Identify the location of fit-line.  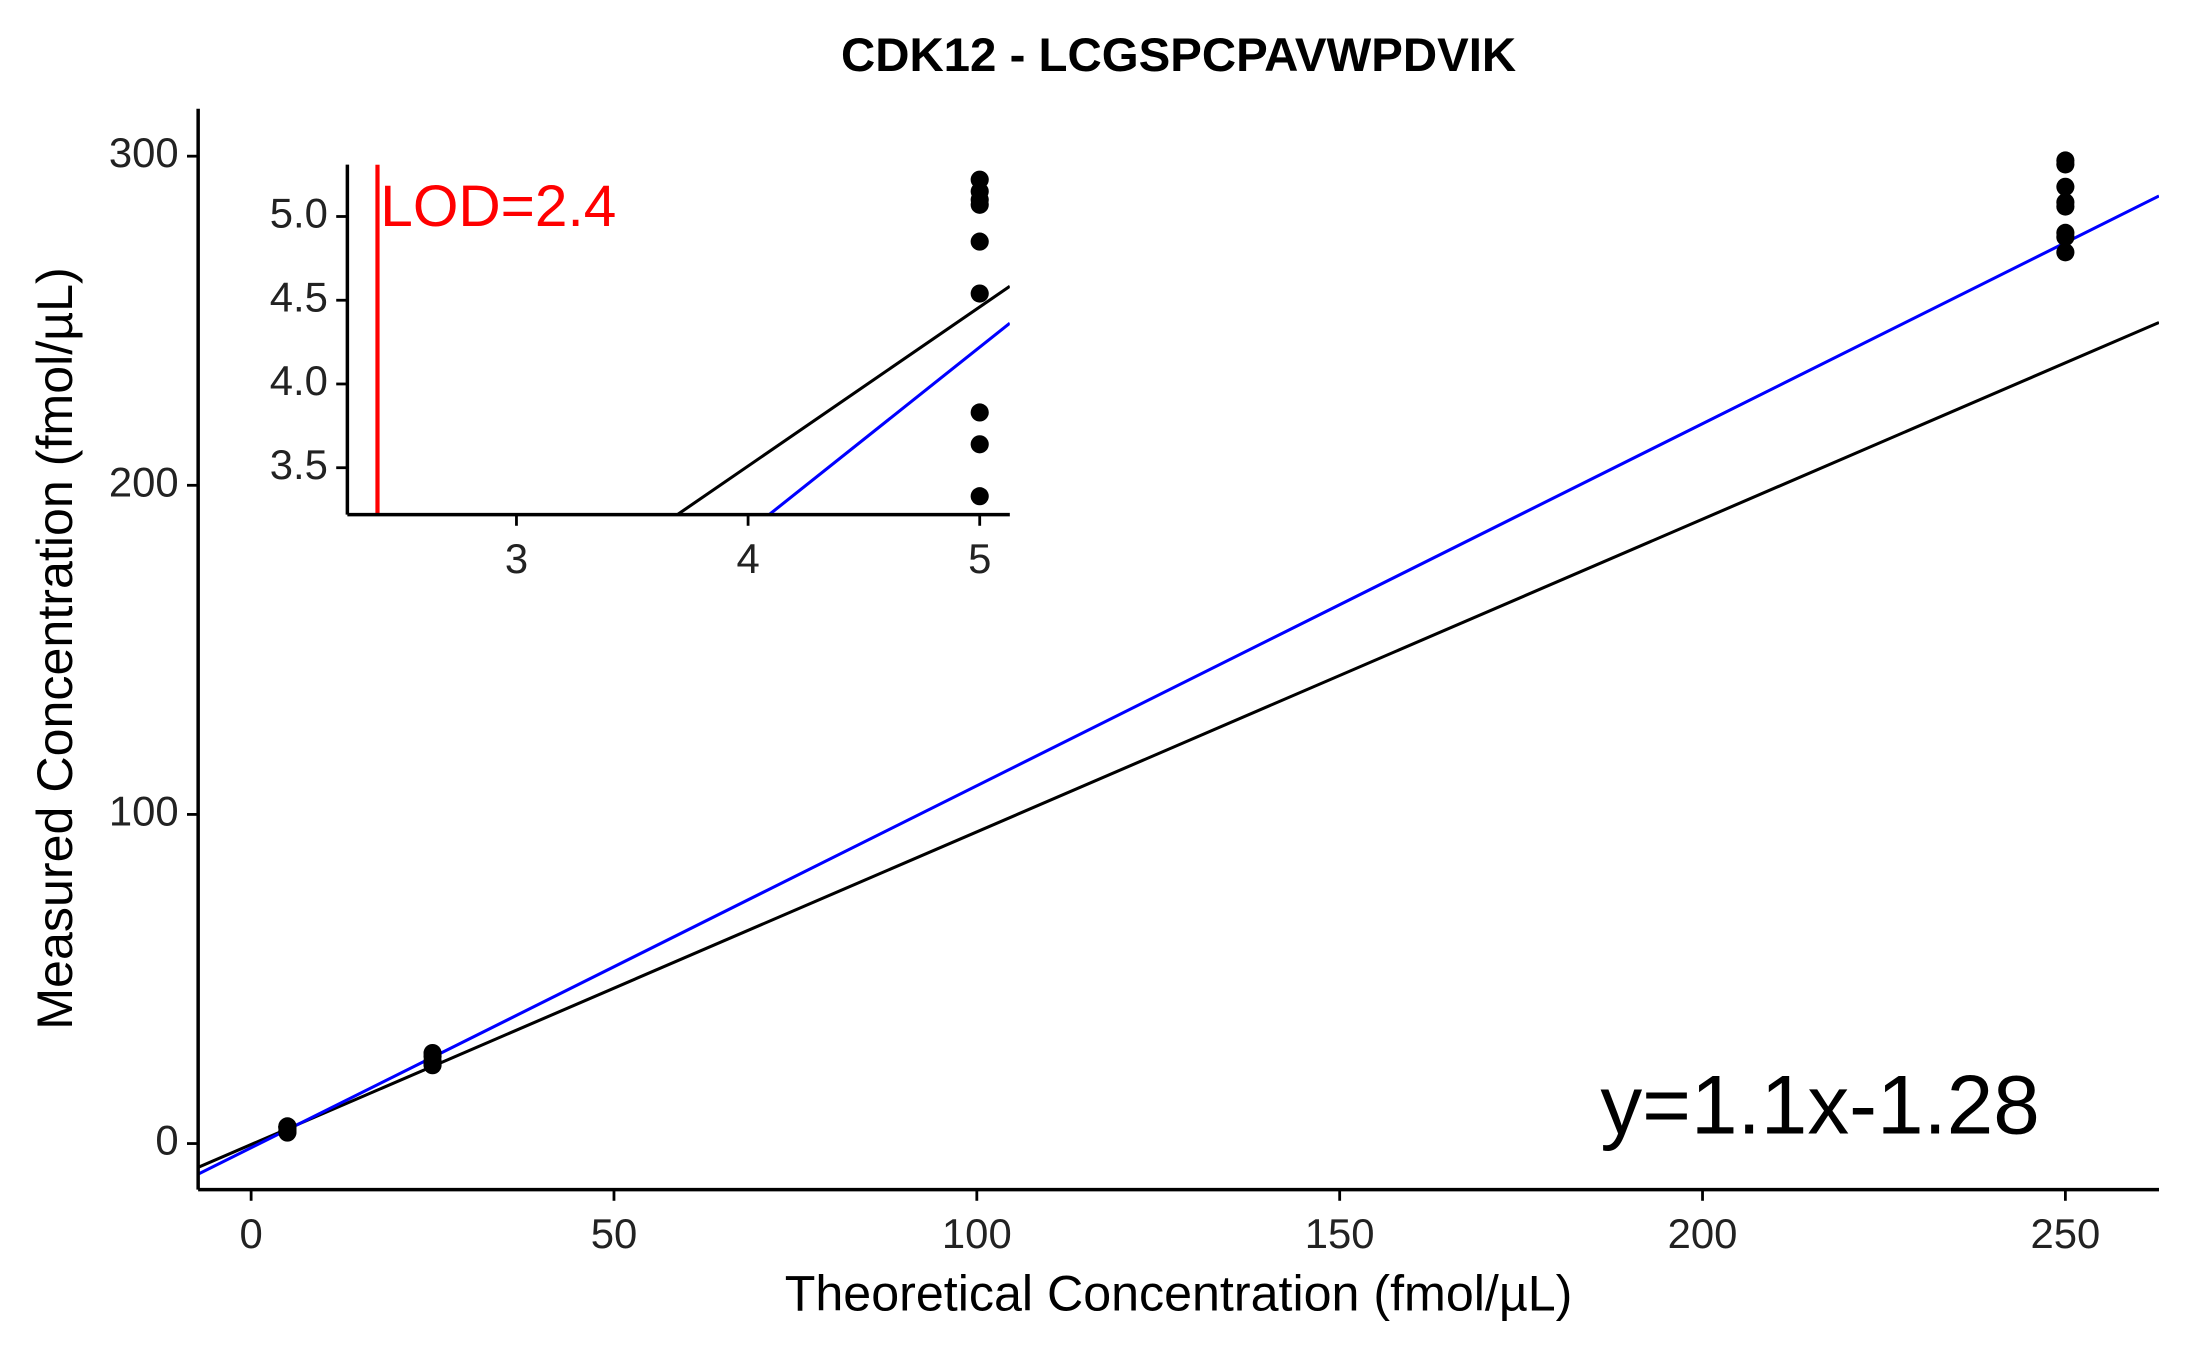
(888, 418).